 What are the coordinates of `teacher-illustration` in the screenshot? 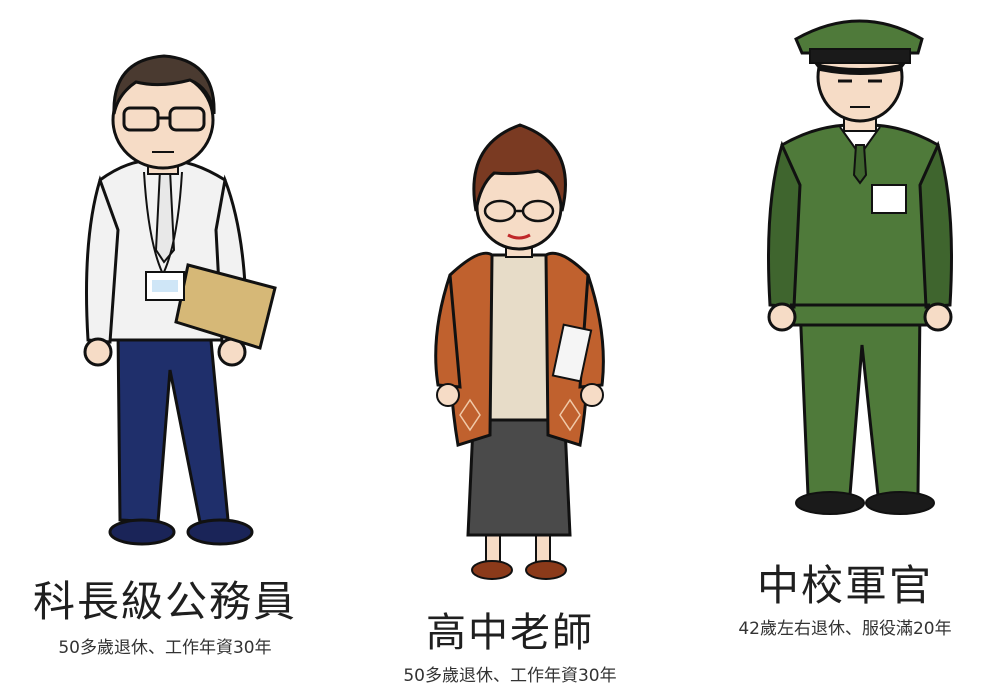 It's located at (519, 351).